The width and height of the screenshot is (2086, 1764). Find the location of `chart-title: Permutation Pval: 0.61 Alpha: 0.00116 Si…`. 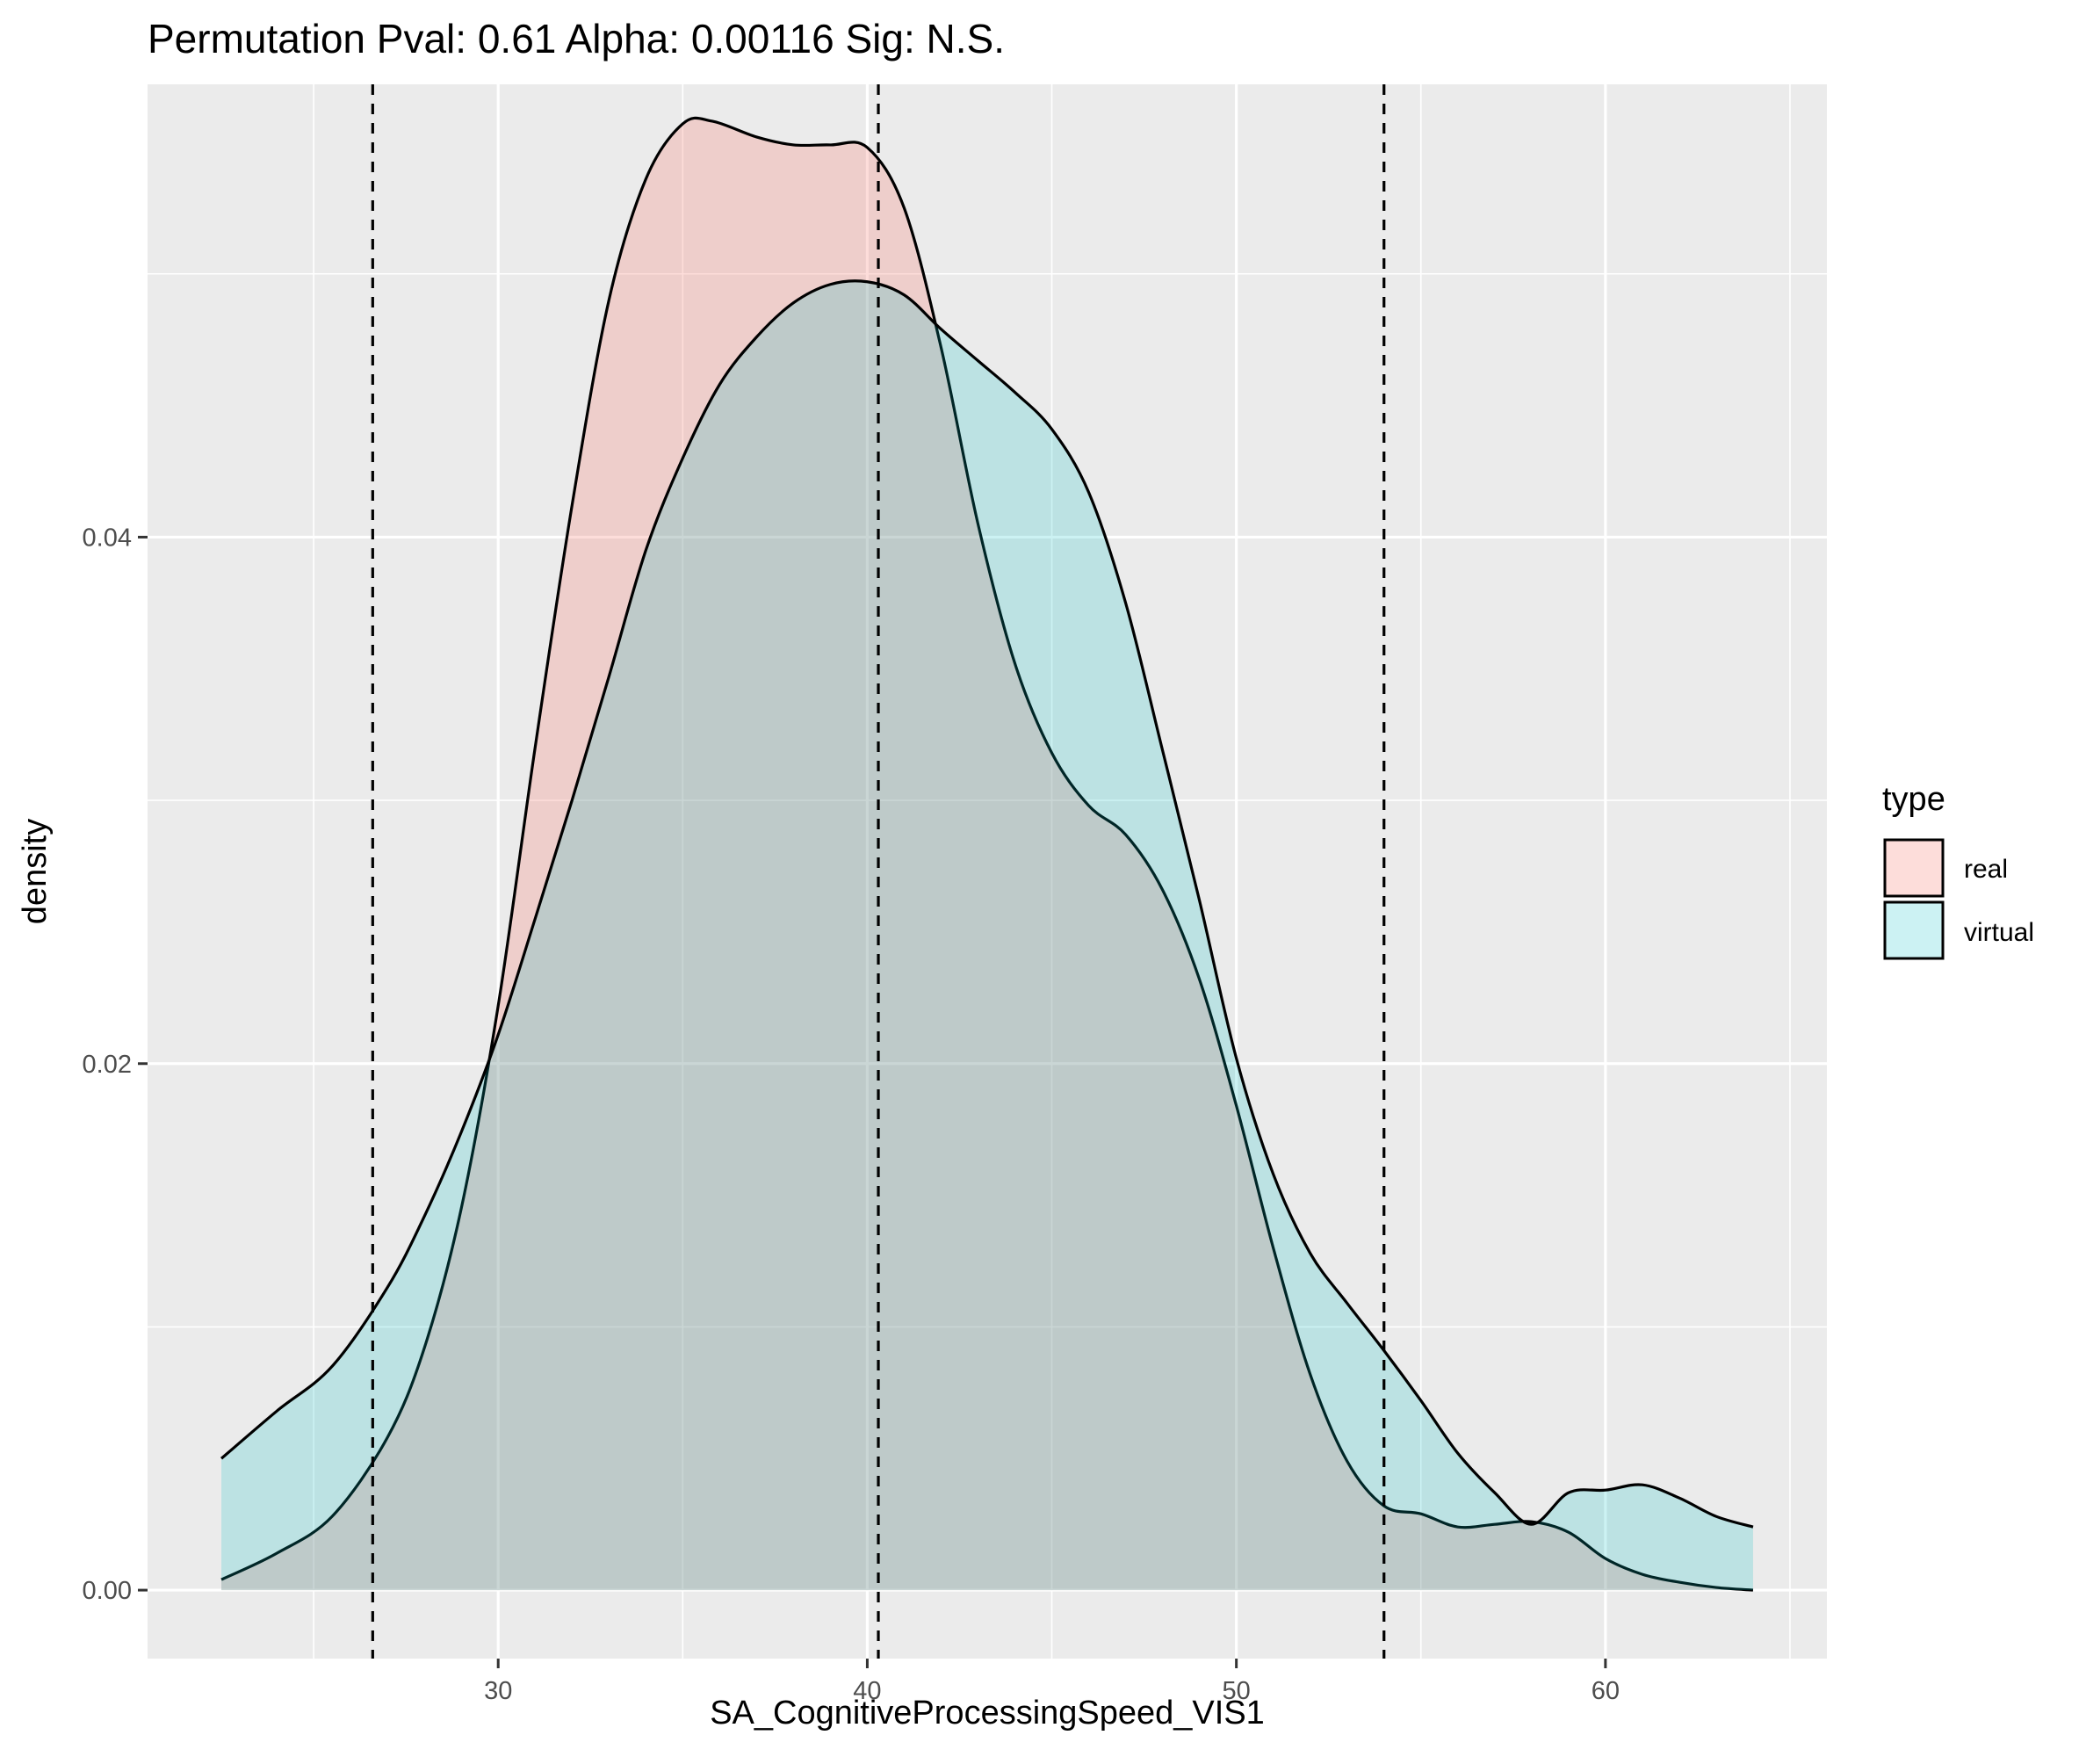

chart-title: Permutation Pval: 0.61 Alpha: 0.00116 Si… is located at coordinates (576, 38).